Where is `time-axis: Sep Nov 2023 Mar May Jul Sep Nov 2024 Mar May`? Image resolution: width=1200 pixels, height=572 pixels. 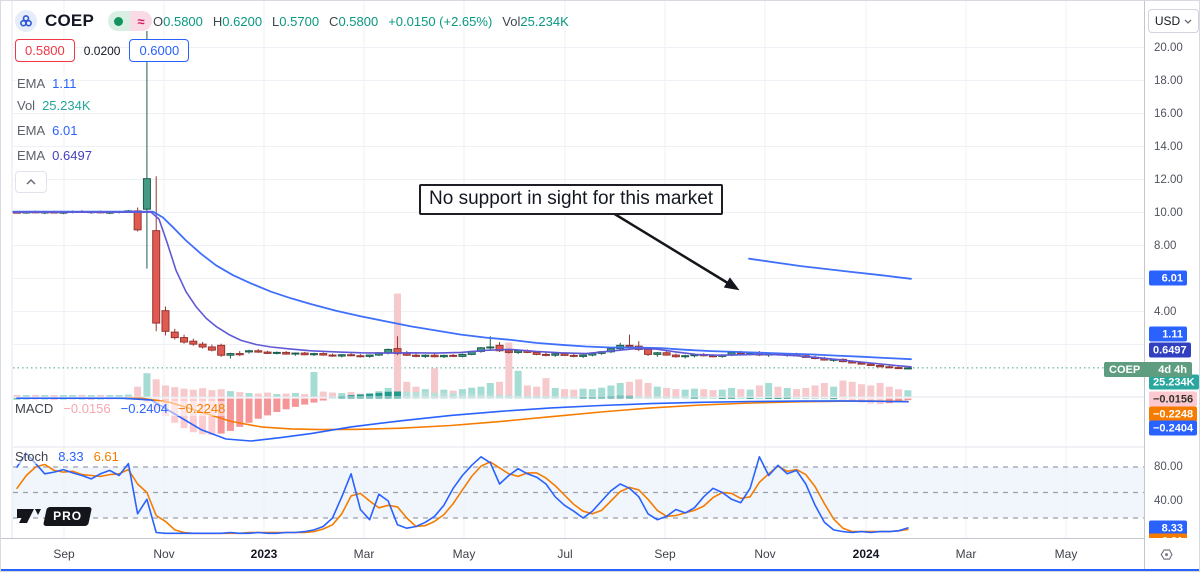
time-axis: Sep Nov 2023 Mar May Jul Sep Nov 2024 Mar May is located at coordinates (600, 554).